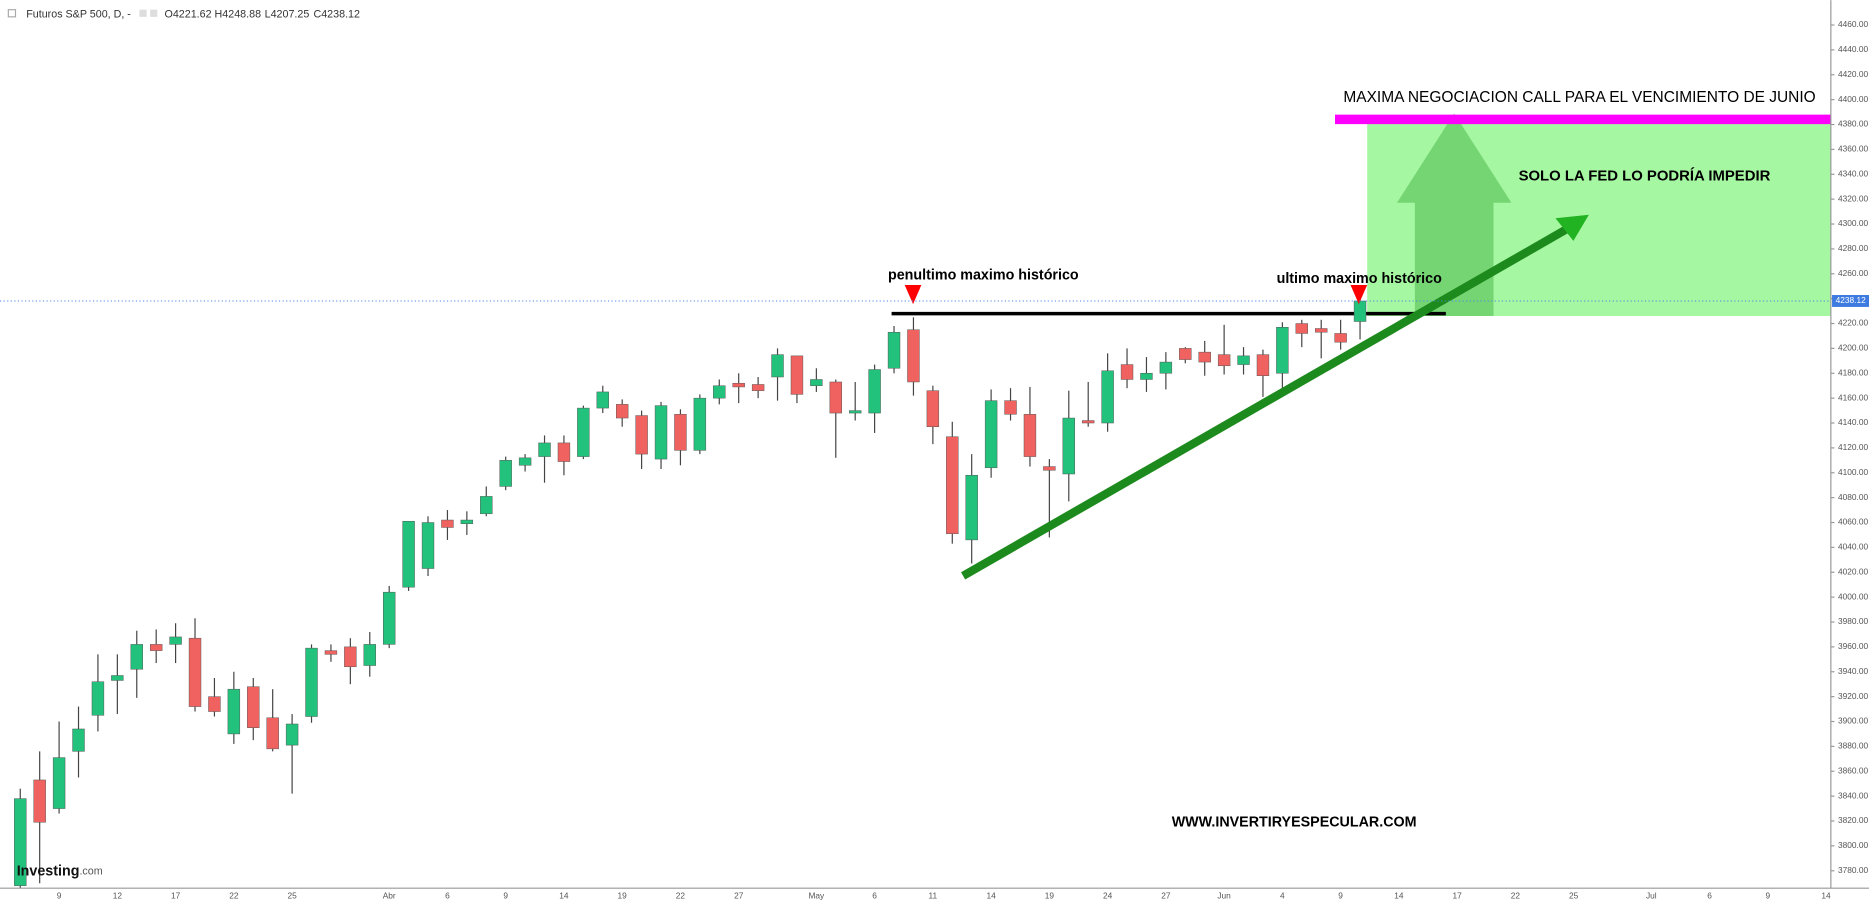 The height and width of the screenshot is (905, 1869). What do you see at coordinates (78, 14) in the screenshot?
I see `chart-title: Futuros S&P 500, D, -` at bounding box center [78, 14].